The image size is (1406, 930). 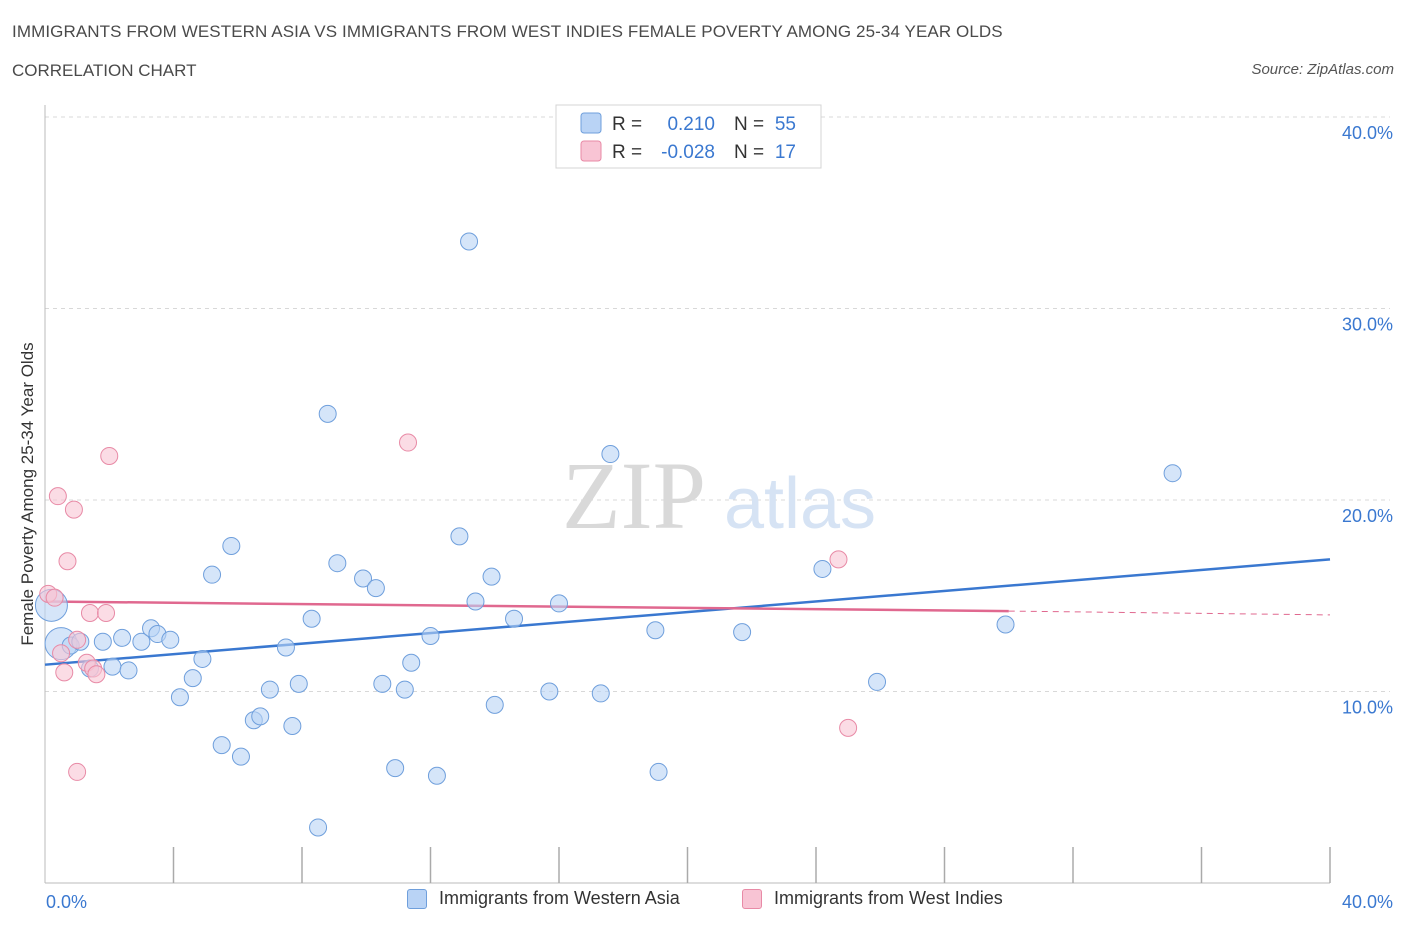 What do you see at coordinates (688, 136) in the screenshot?
I see `legend-top: R = 0.210 N = 55 R = -0.028 N = 17` at bounding box center [688, 136].